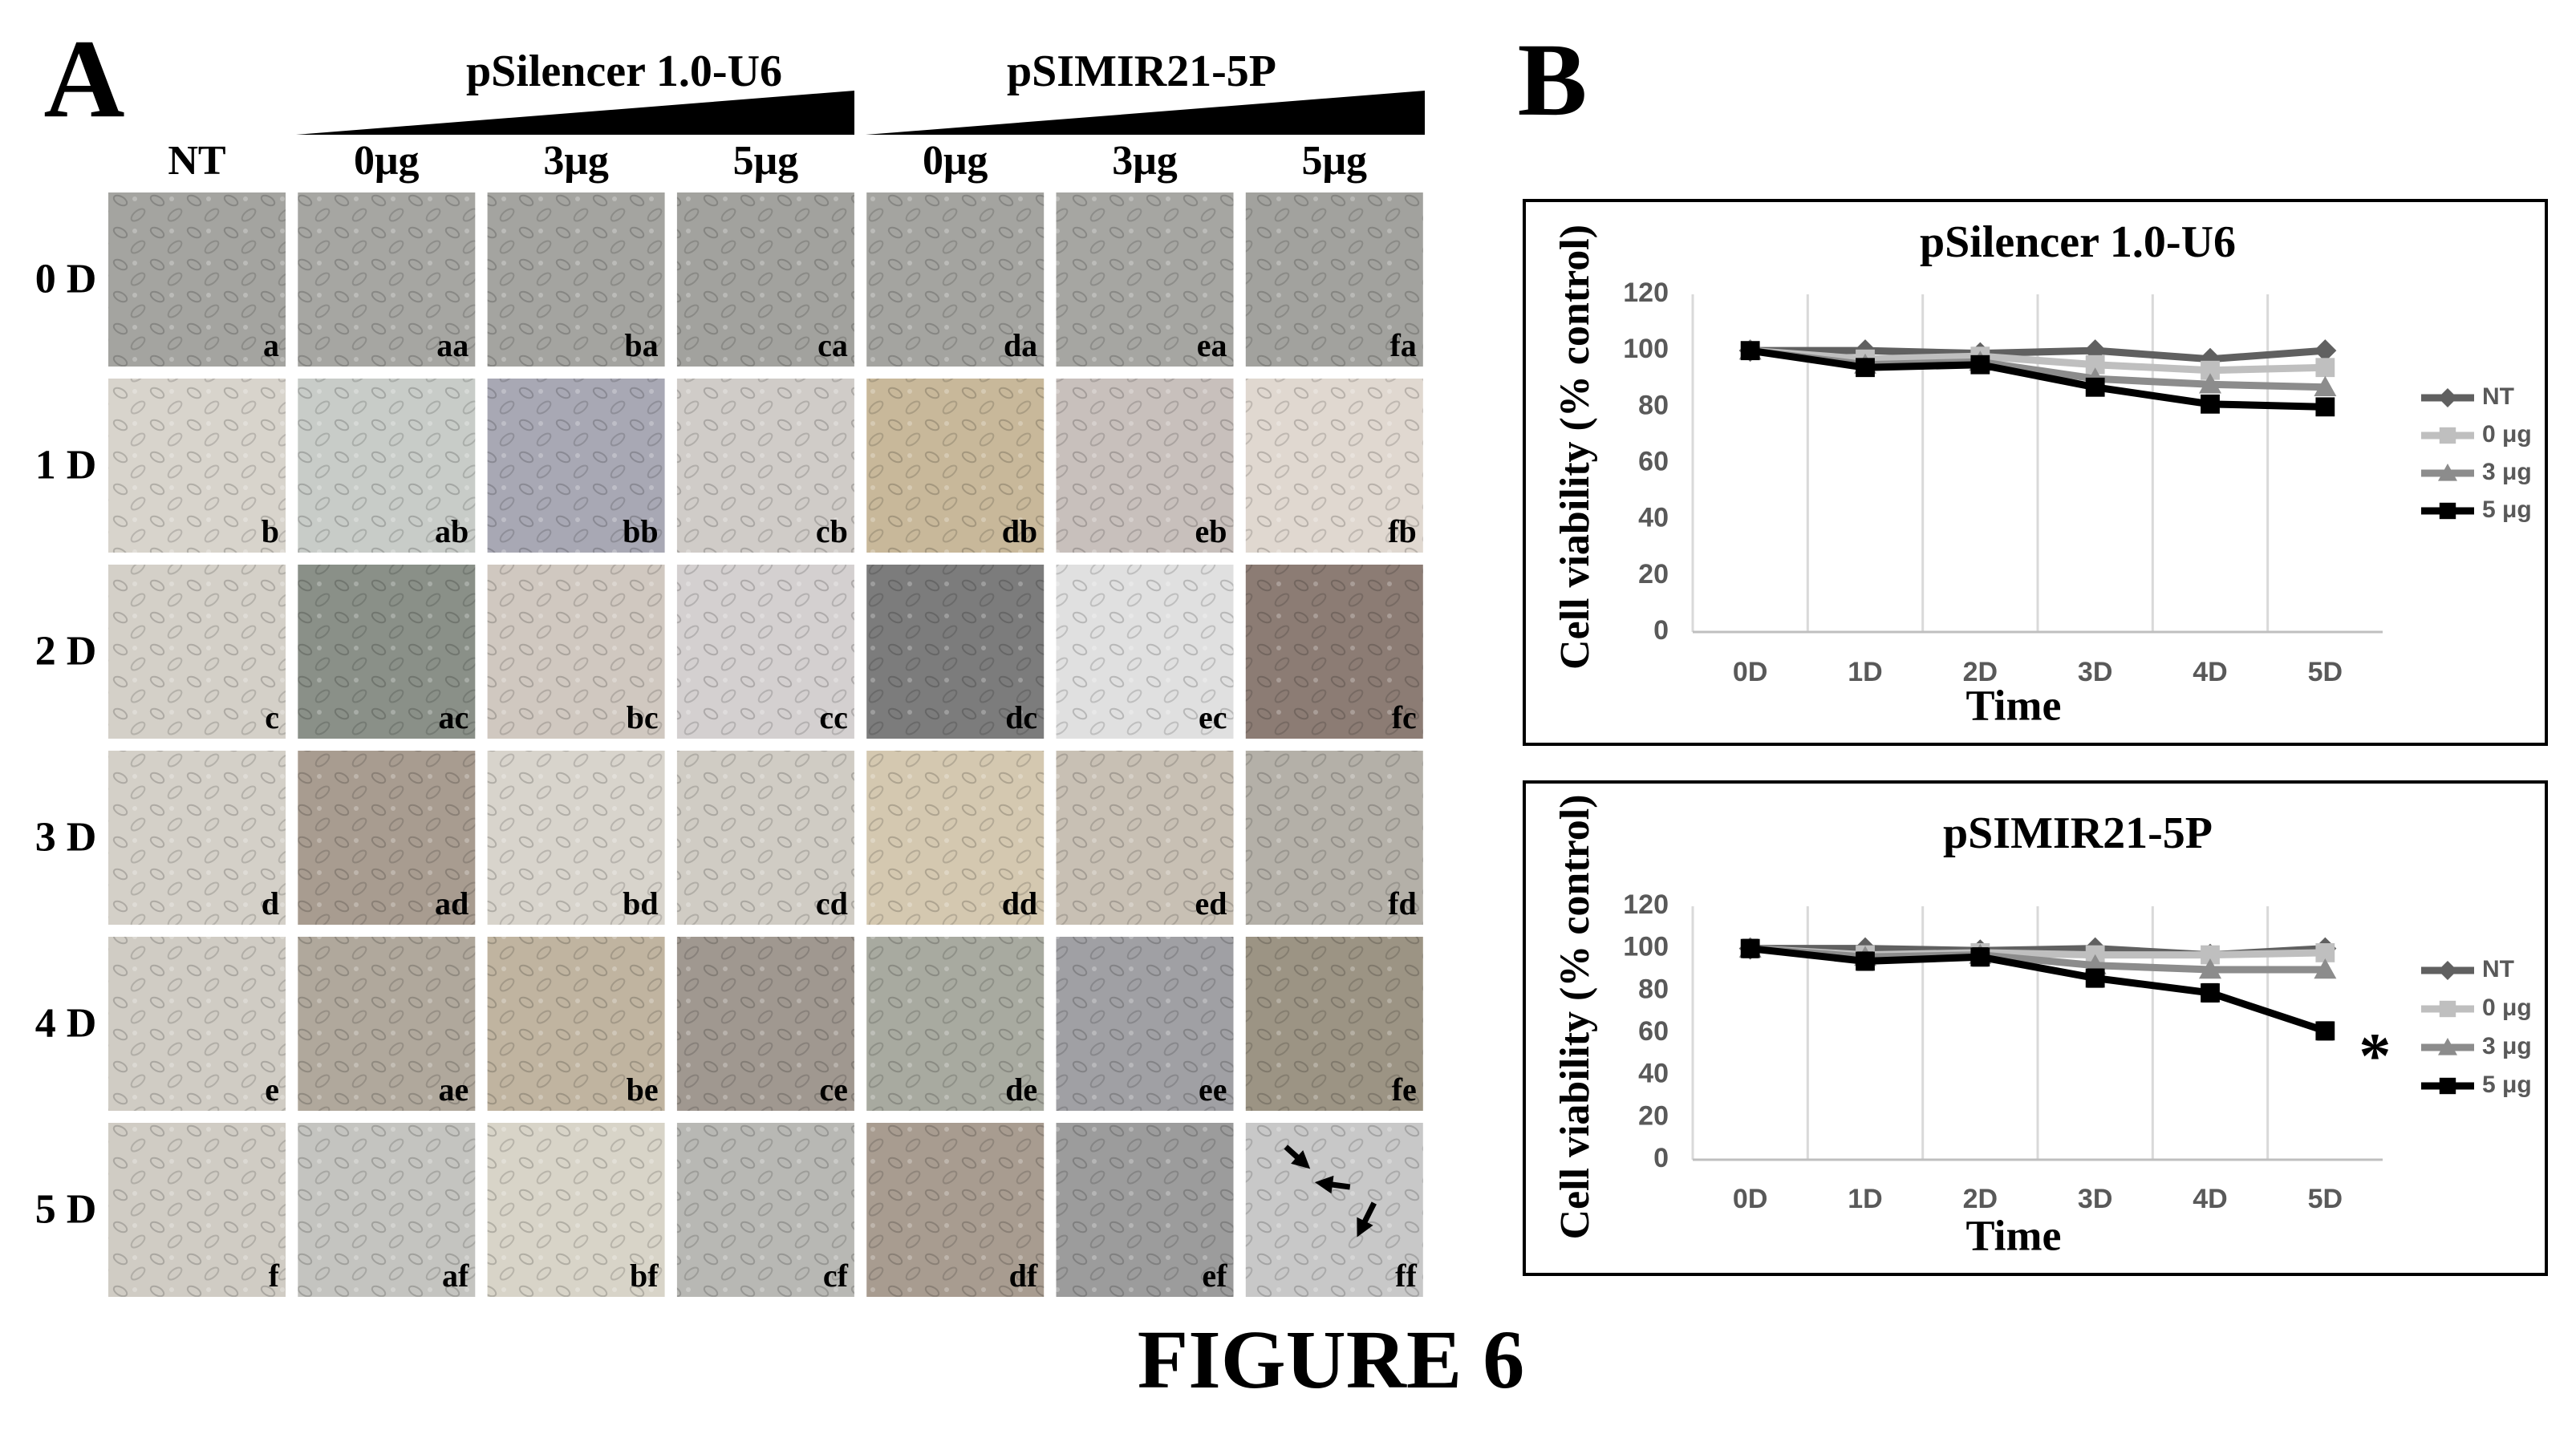  I want to click on x-tick-label: 2D, so click(1980, 672).